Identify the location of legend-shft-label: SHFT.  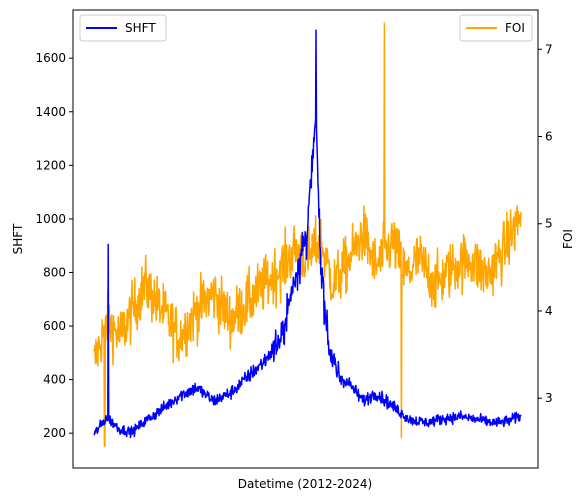
(140, 28).